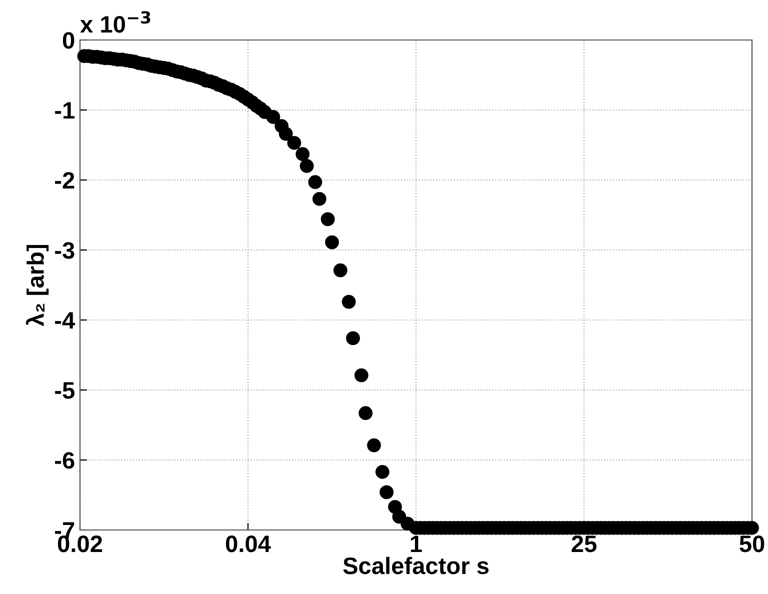  Describe the element at coordinates (68, 40) in the screenshot. I see `y-tick-label: 0` at that location.